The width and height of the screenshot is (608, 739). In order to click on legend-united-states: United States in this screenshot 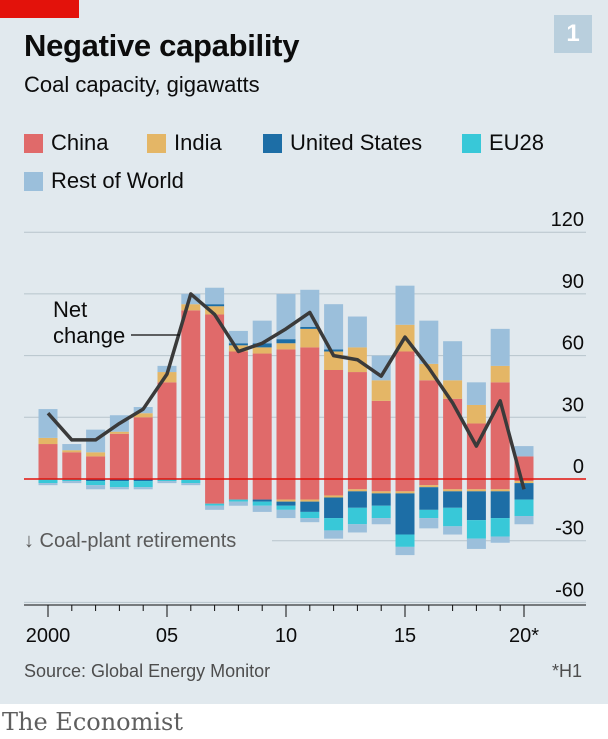, I will do `click(342, 143)`.